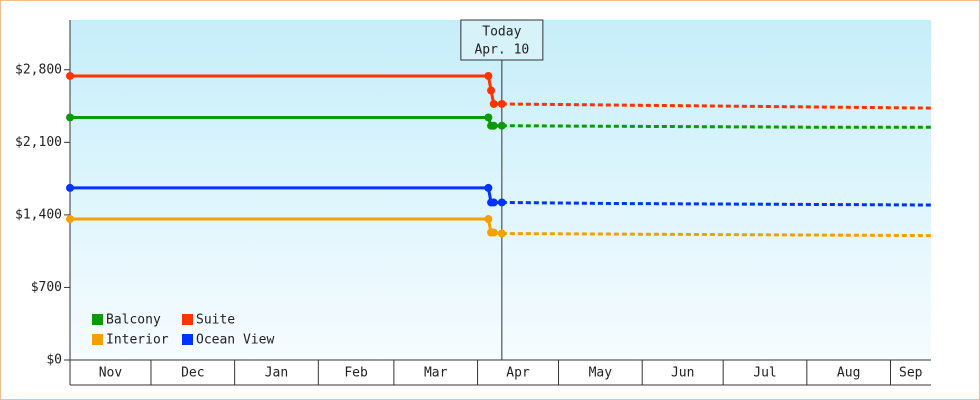 This screenshot has height=400, width=980. Describe the element at coordinates (501, 32) in the screenshot. I see `today-label: Today` at that location.